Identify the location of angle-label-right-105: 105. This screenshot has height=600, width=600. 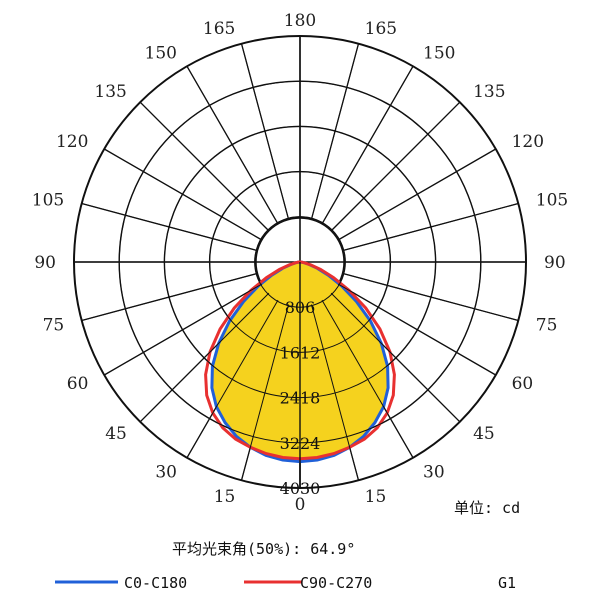
(552, 200).